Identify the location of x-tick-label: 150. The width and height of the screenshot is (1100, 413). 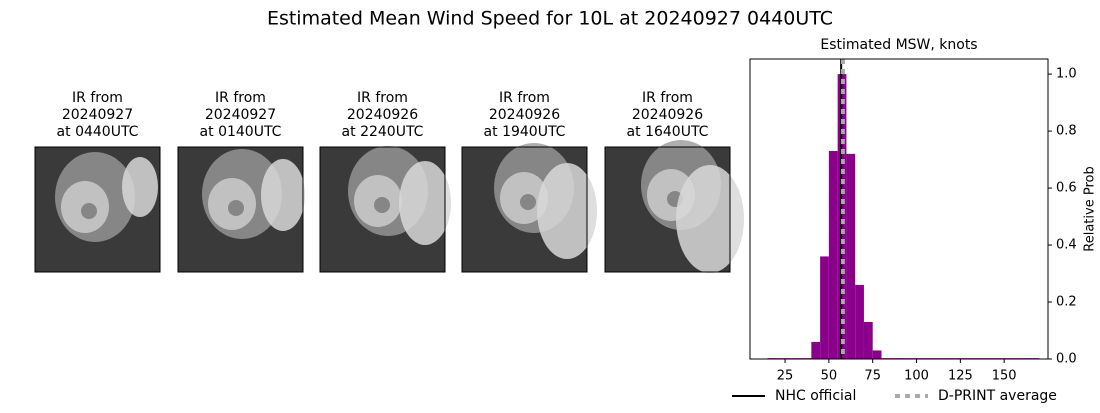
(1004, 376).